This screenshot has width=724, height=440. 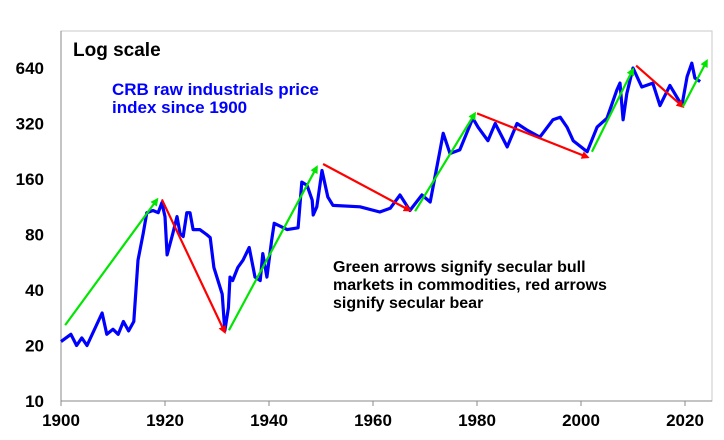 I want to click on y-tick-label: 10, so click(x=34, y=401).